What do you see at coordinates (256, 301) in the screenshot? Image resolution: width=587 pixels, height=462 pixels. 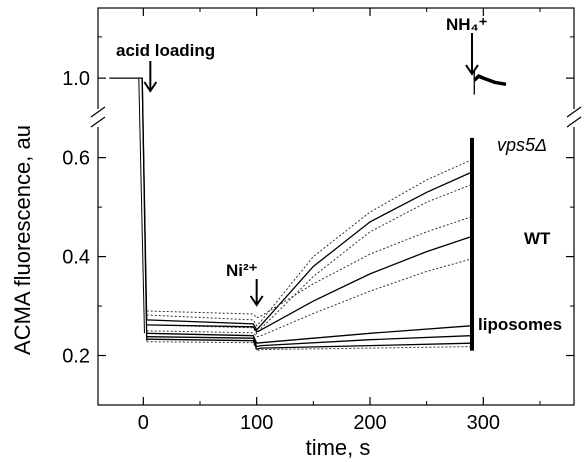 I see `ni-arrow-head` at bounding box center [256, 301].